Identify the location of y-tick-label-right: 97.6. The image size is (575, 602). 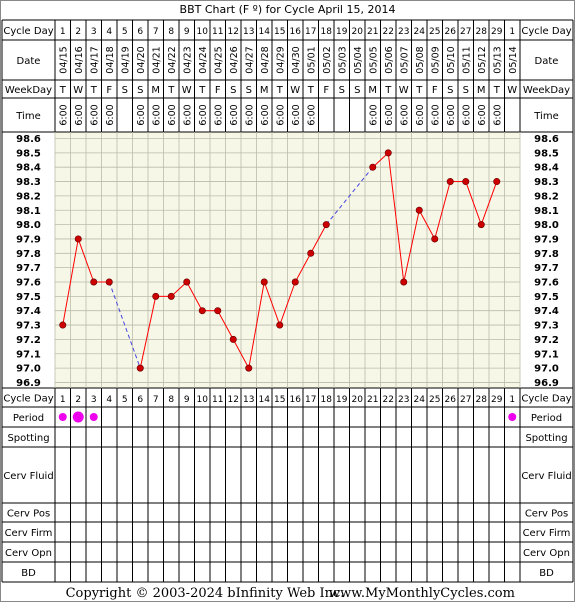
(546, 283).